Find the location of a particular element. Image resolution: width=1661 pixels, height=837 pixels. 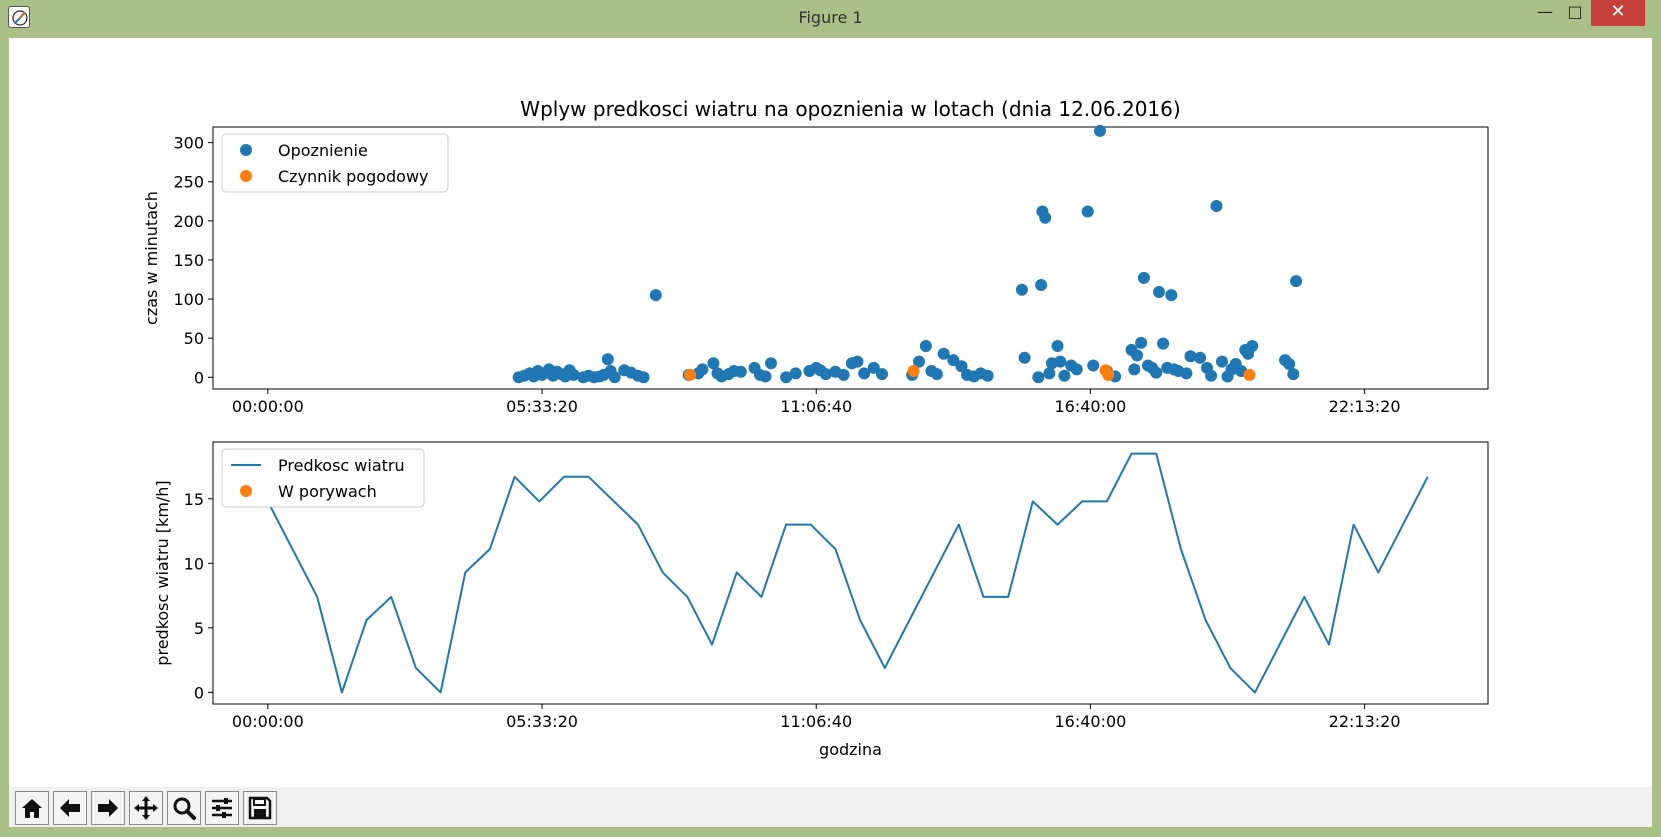

zoom-button is located at coordinates (184, 808).